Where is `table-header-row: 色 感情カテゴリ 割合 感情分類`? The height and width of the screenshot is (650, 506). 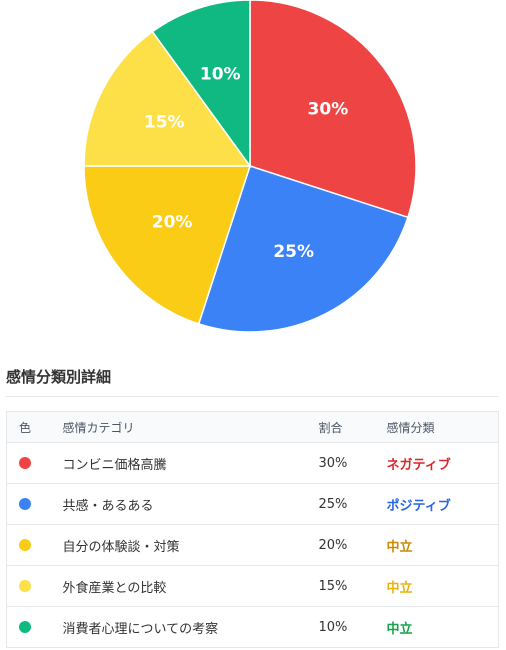
table-header-row: 色 感情カテゴリ 割合 感情分類 is located at coordinates (252, 427).